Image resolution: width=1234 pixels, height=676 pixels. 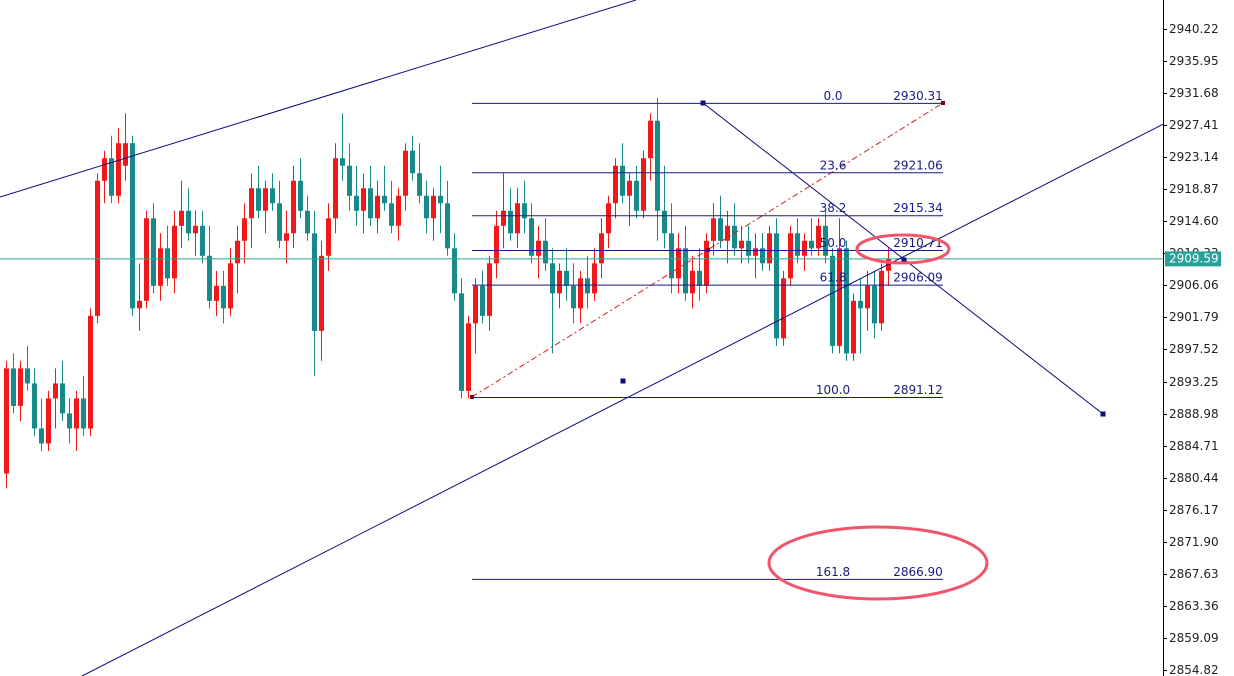 What do you see at coordinates (1194, 157) in the screenshot?
I see `y-tick-label: 2923.14` at bounding box center [1194, 157].